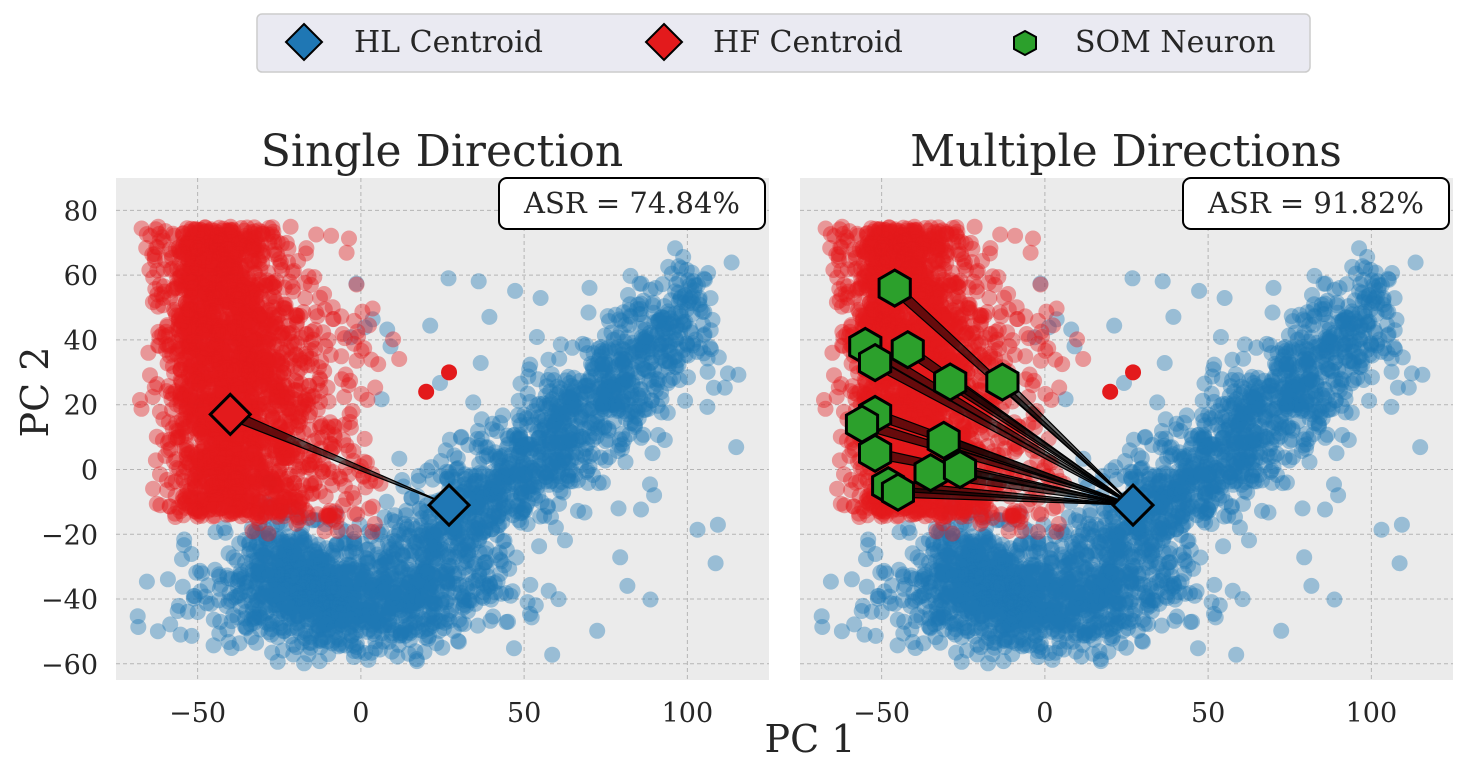 The width and height of the screenshot is (1468, 776). Describe the element at coordinates (89, 470) in the screenshot. I see `y-tick-label: 0` at that location.